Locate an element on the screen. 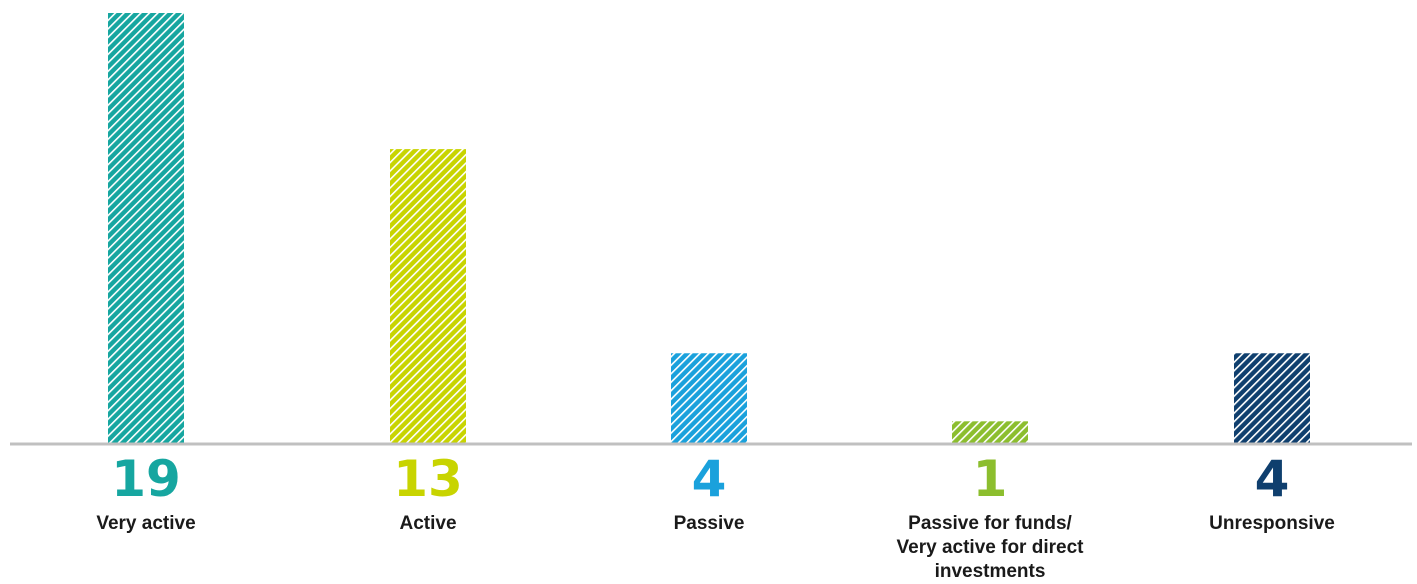 This screenshot has height=584, width=1417. value-label-unresponsive: 4 is located at coordinates (1272, 479).